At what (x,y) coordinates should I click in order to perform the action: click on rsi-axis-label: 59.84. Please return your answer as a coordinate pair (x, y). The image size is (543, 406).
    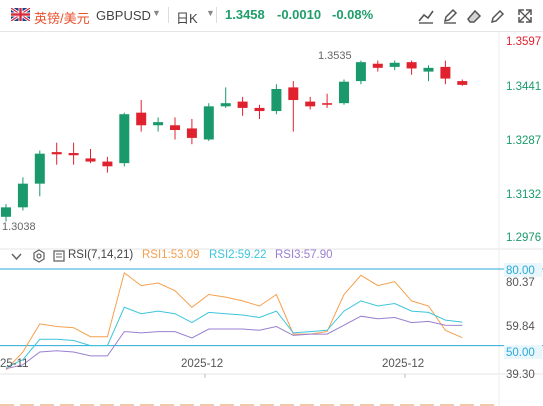
    Looking at the image, I should click on (520, 327).